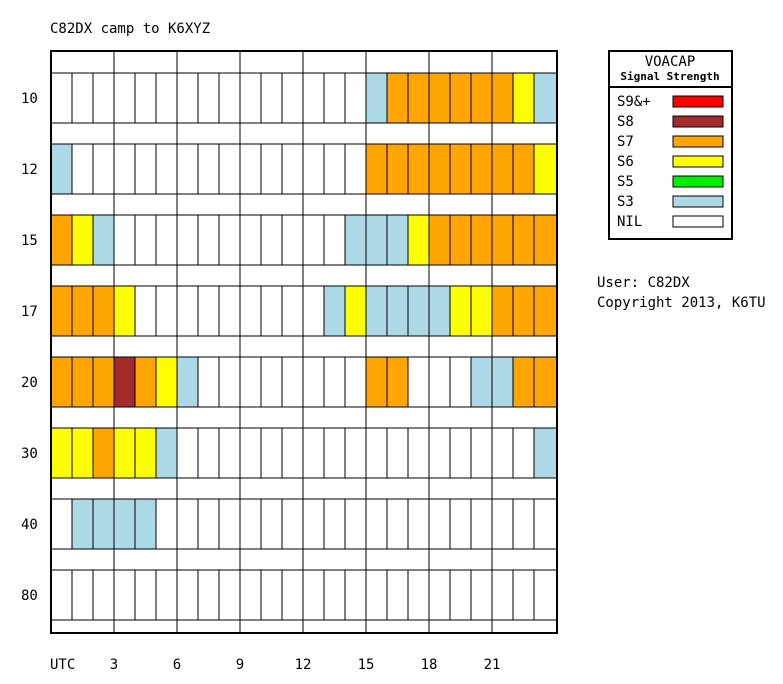  I want to click on band-label: 80, so click(29, 596).